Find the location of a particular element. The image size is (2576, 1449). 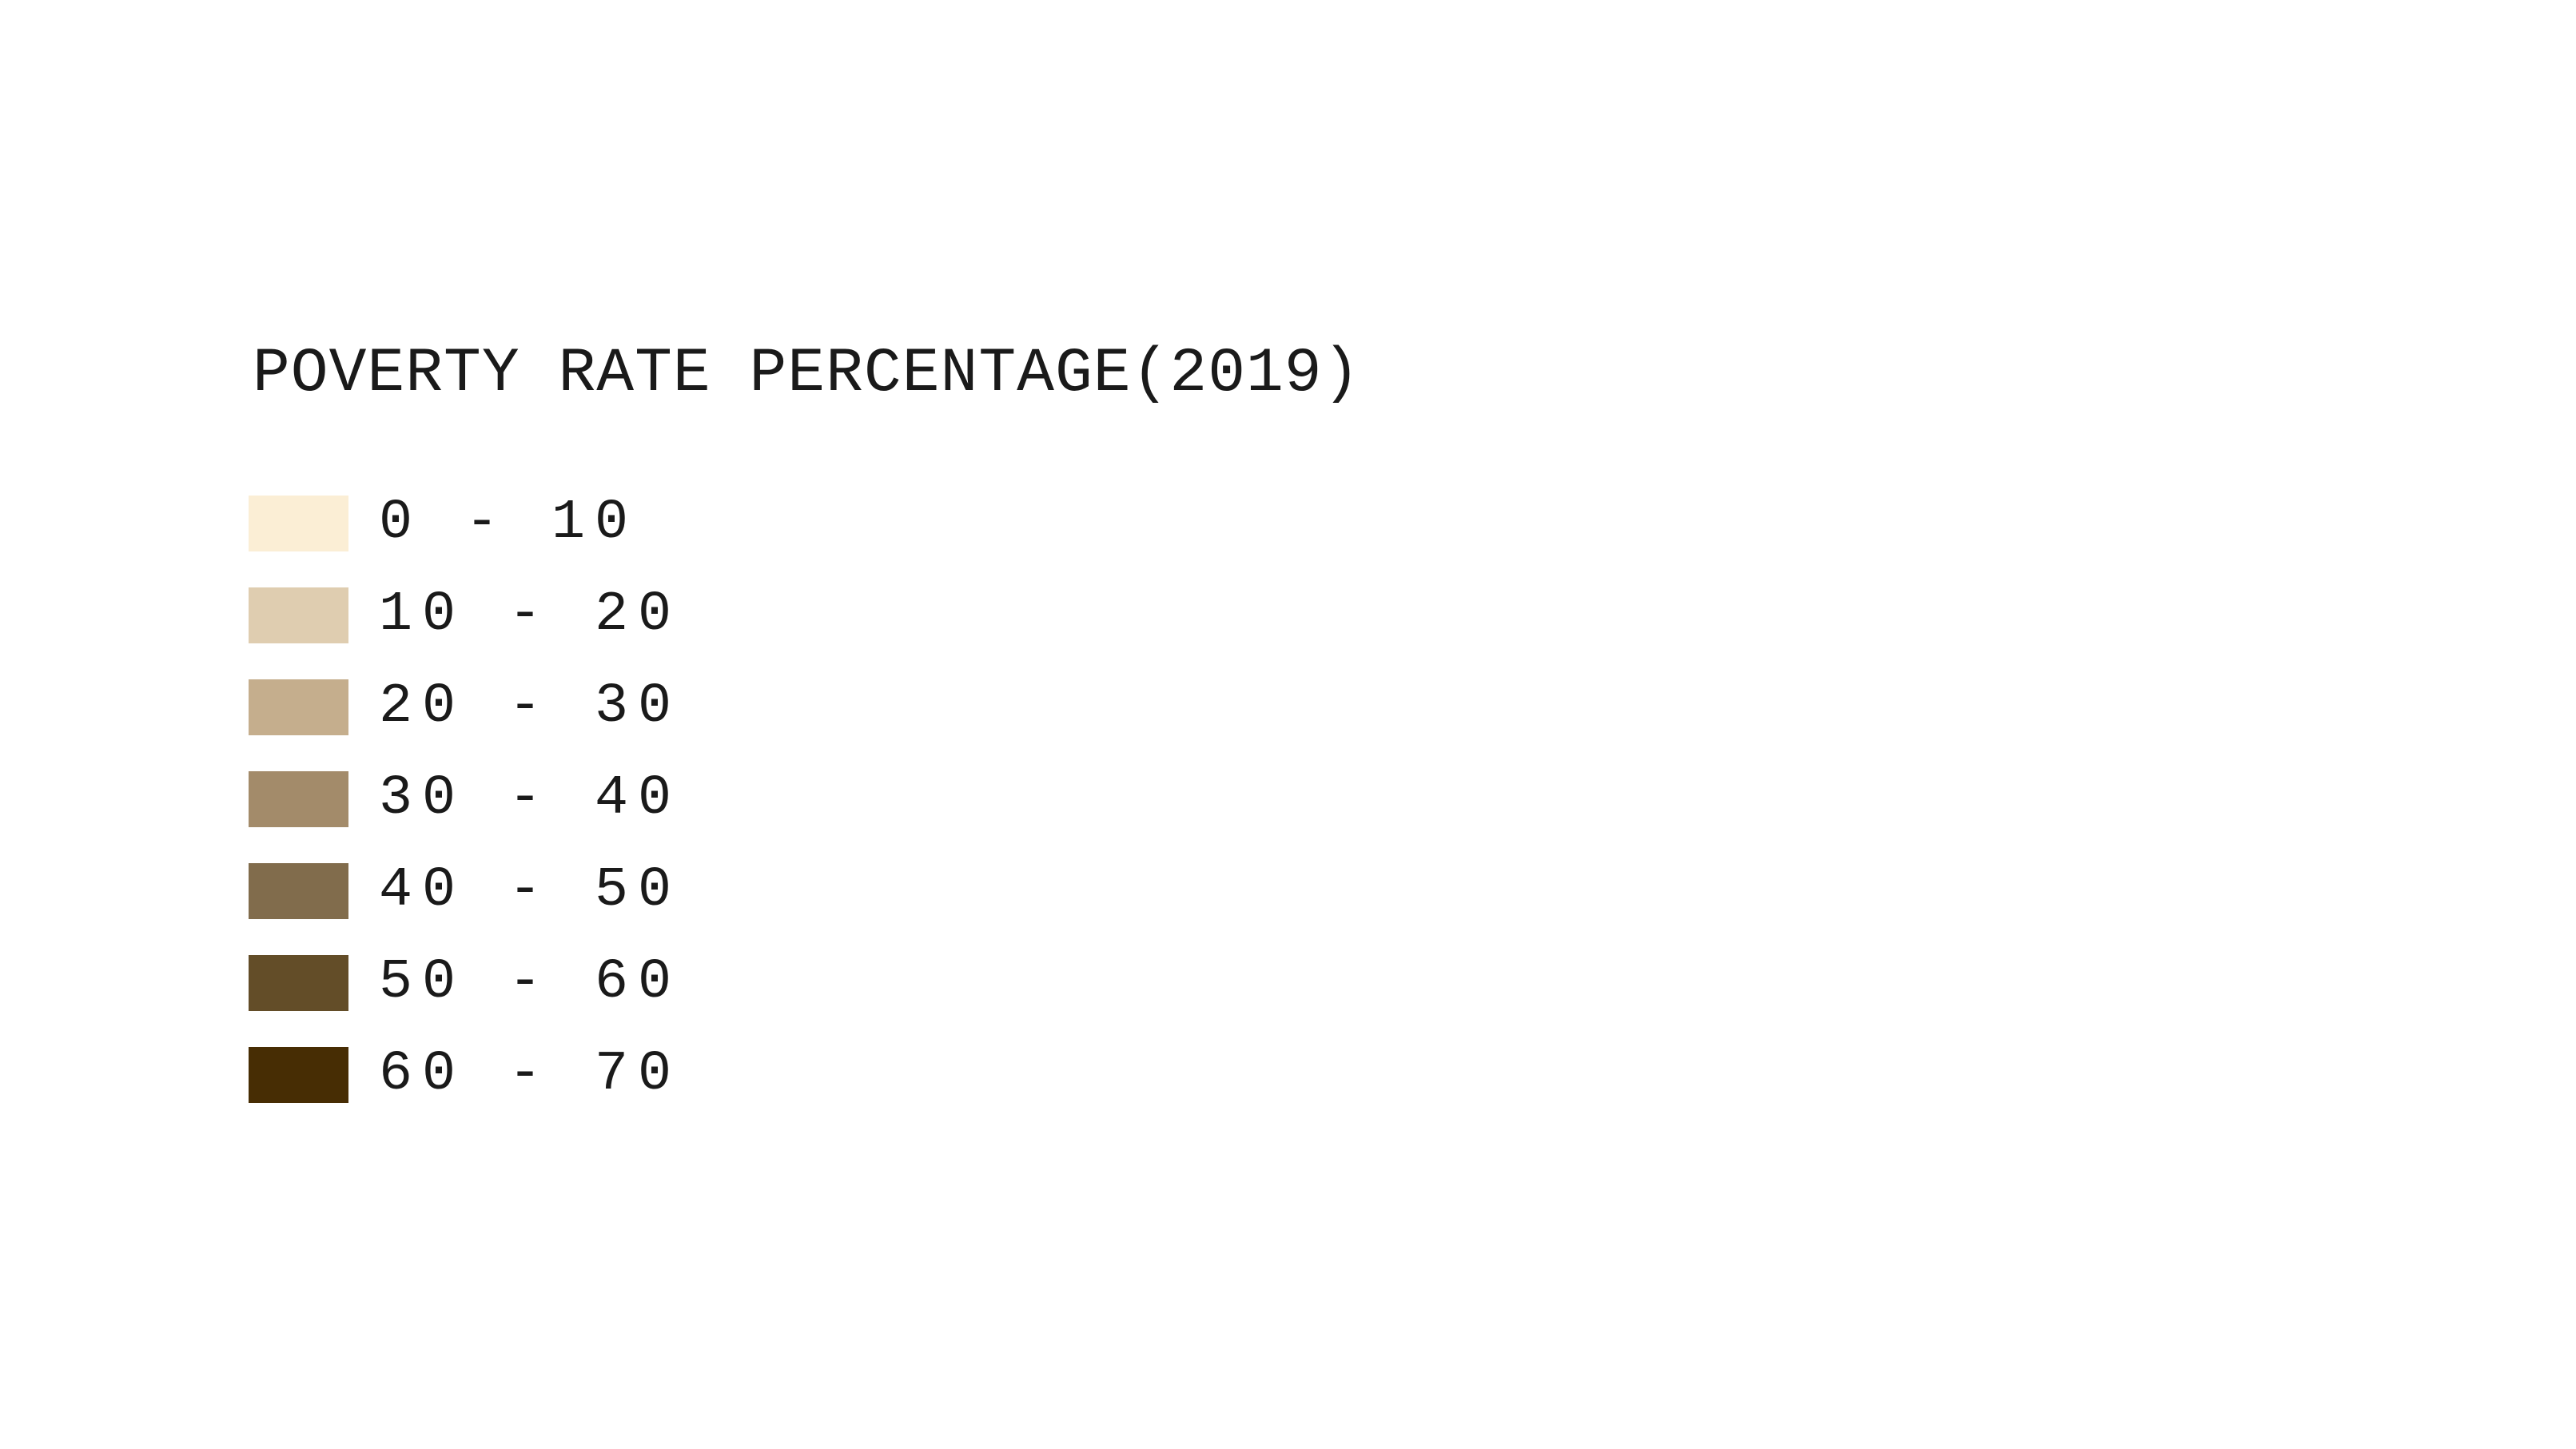

legend-range-label: 20 - 30 is located at coordinates (530, 706).